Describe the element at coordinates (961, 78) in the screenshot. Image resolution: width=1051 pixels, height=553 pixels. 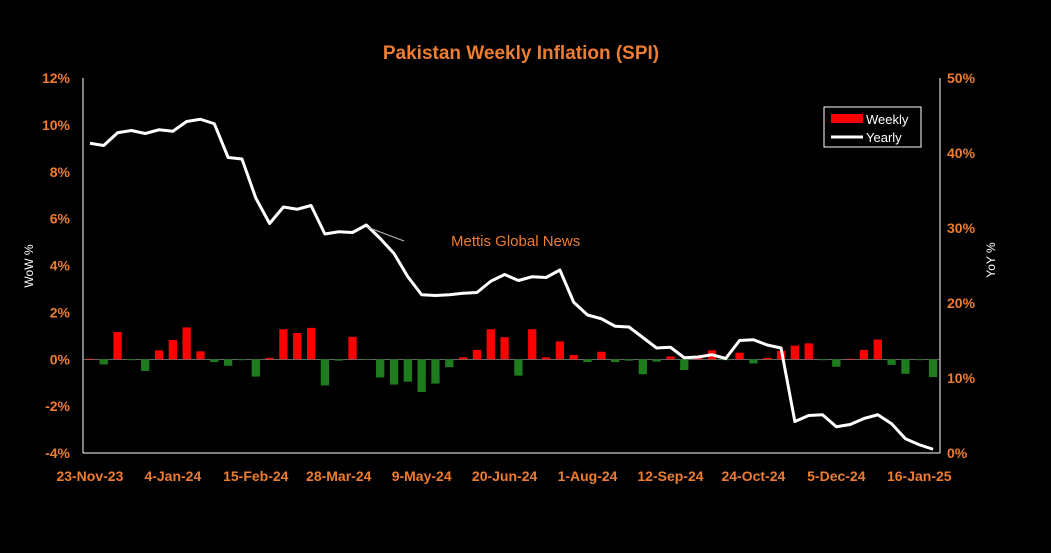
I see `right-tick-label: 50%` at that location.